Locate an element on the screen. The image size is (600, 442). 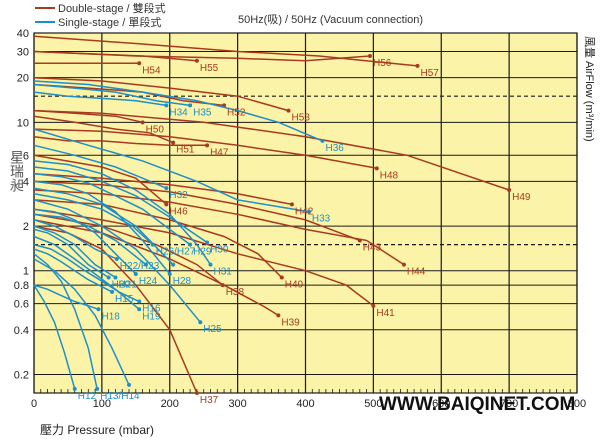
y-tick-label: 2 is located at coordinates (26, 227).